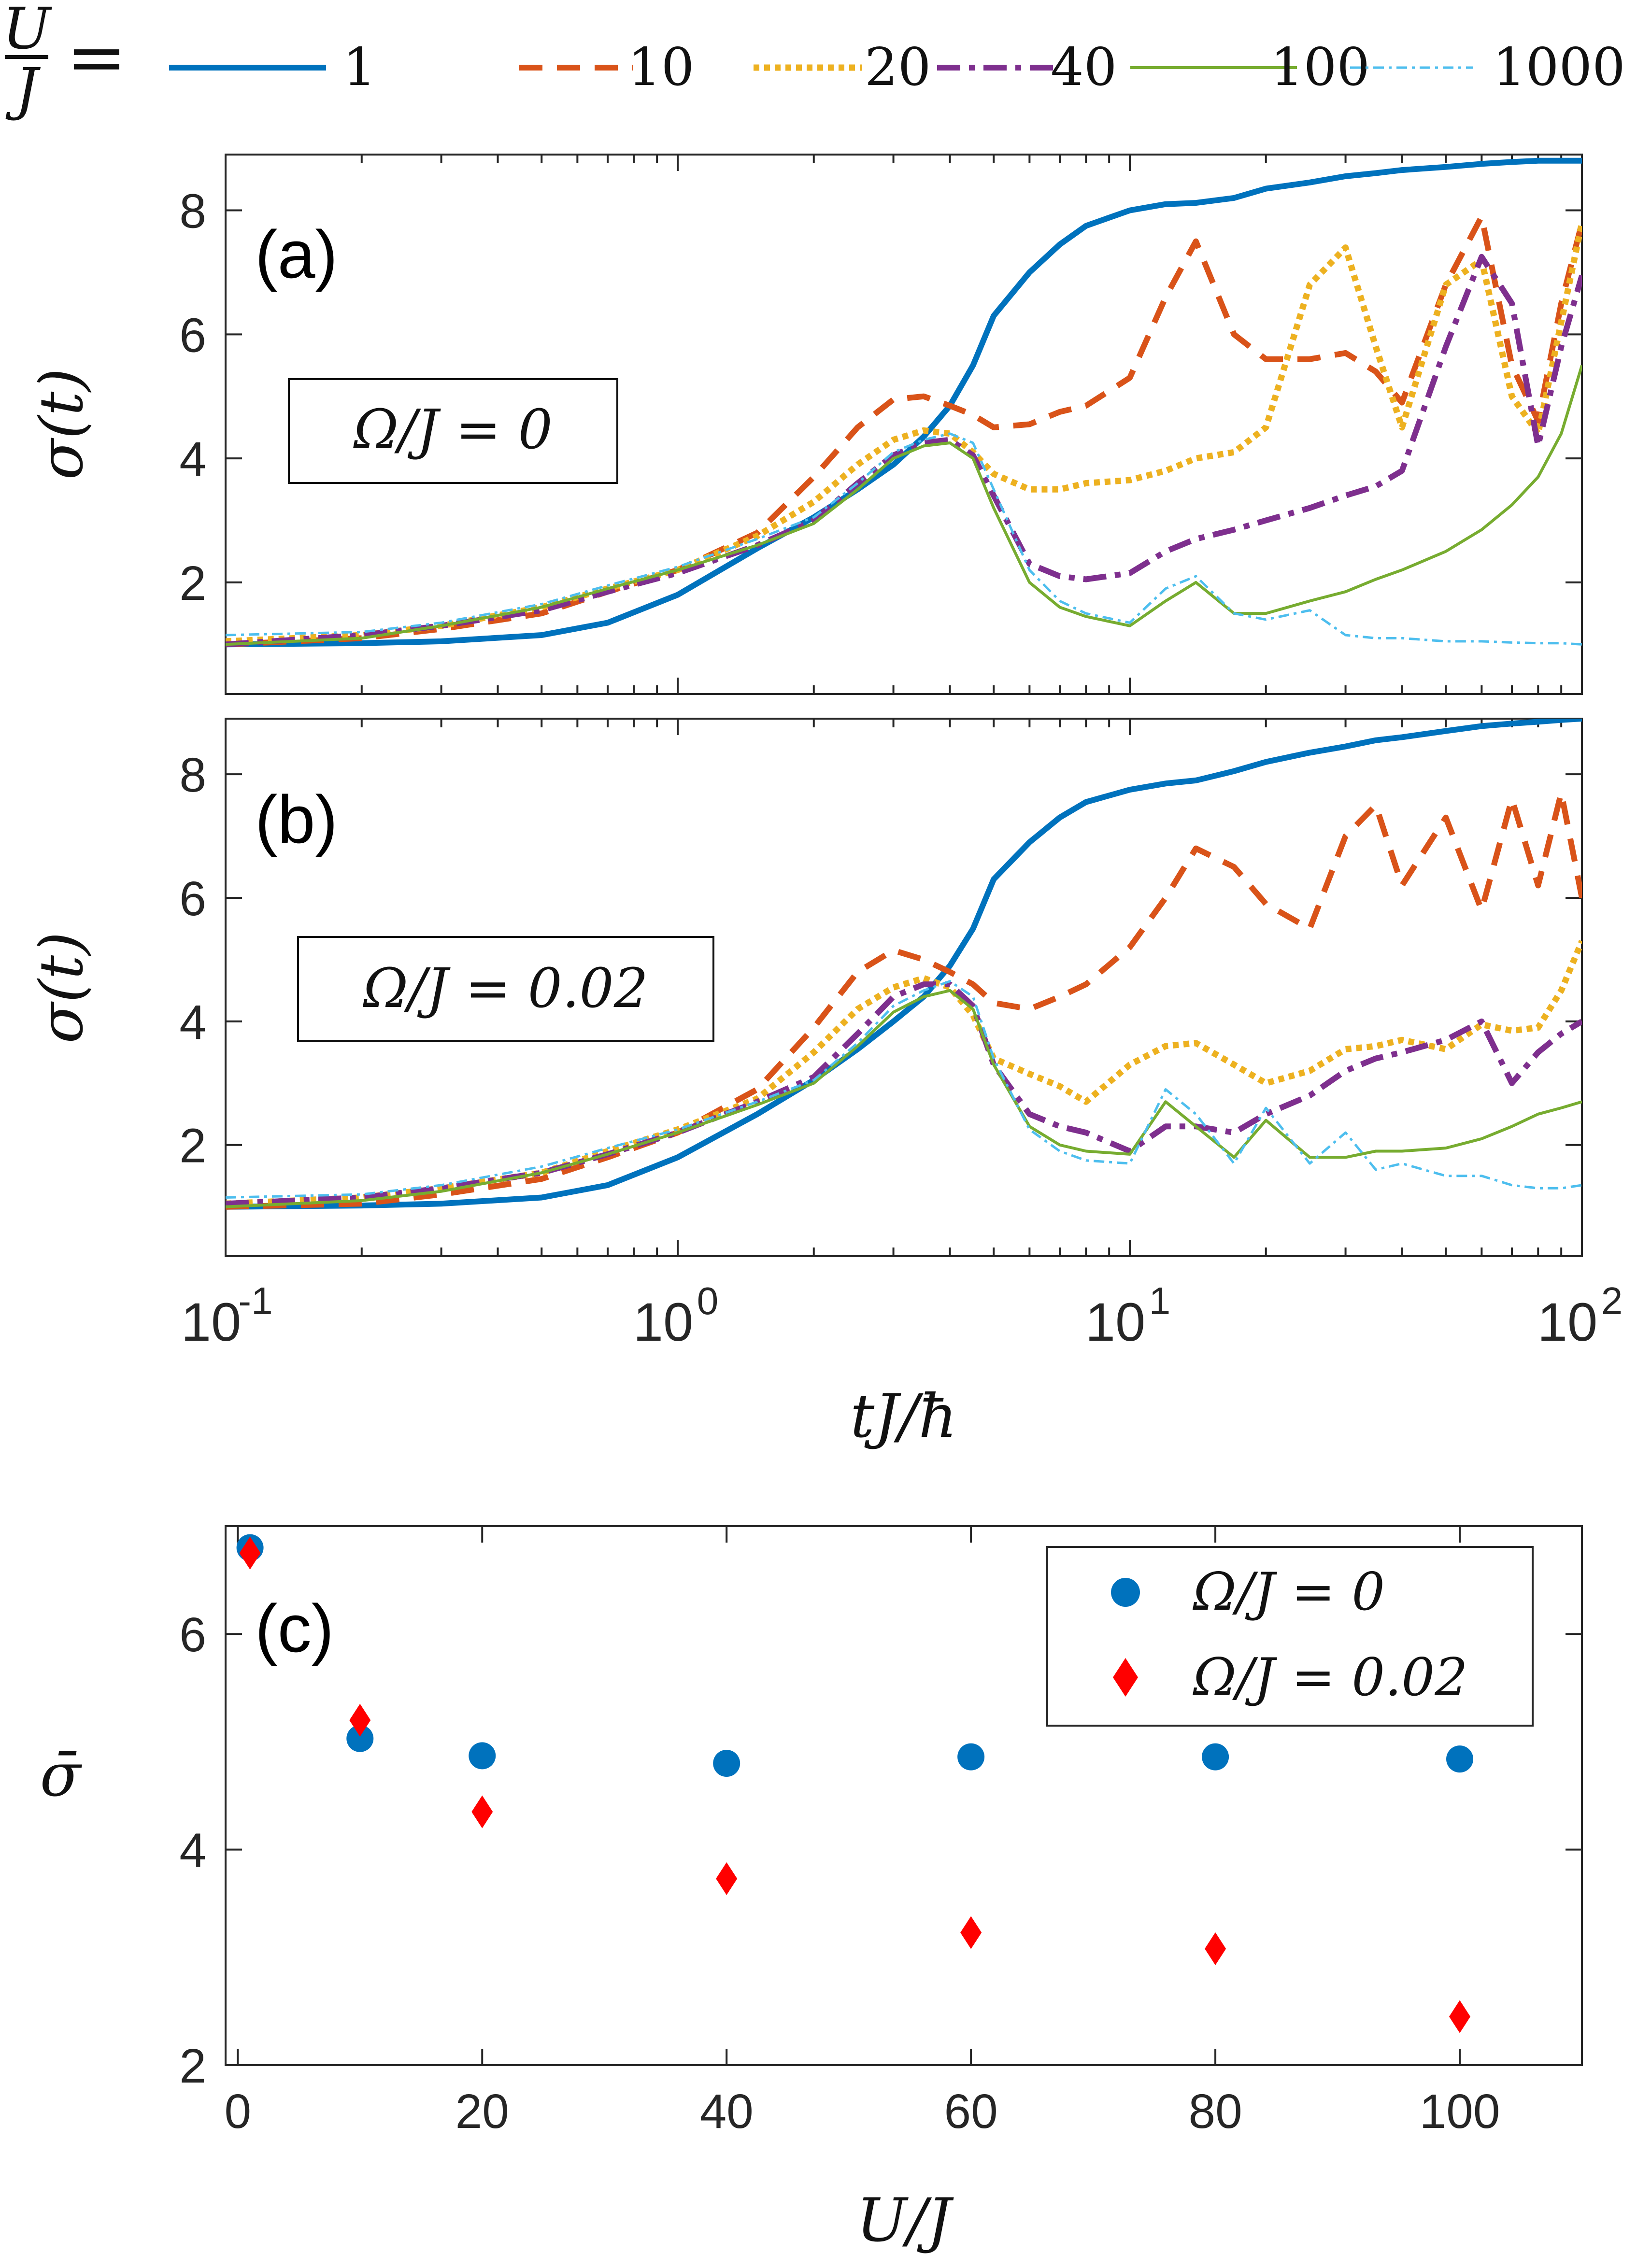 Image resolution: width=1637 pixels, height=2268 pixels. I want to click on panel-c-label: (c), so click(294, 1628).